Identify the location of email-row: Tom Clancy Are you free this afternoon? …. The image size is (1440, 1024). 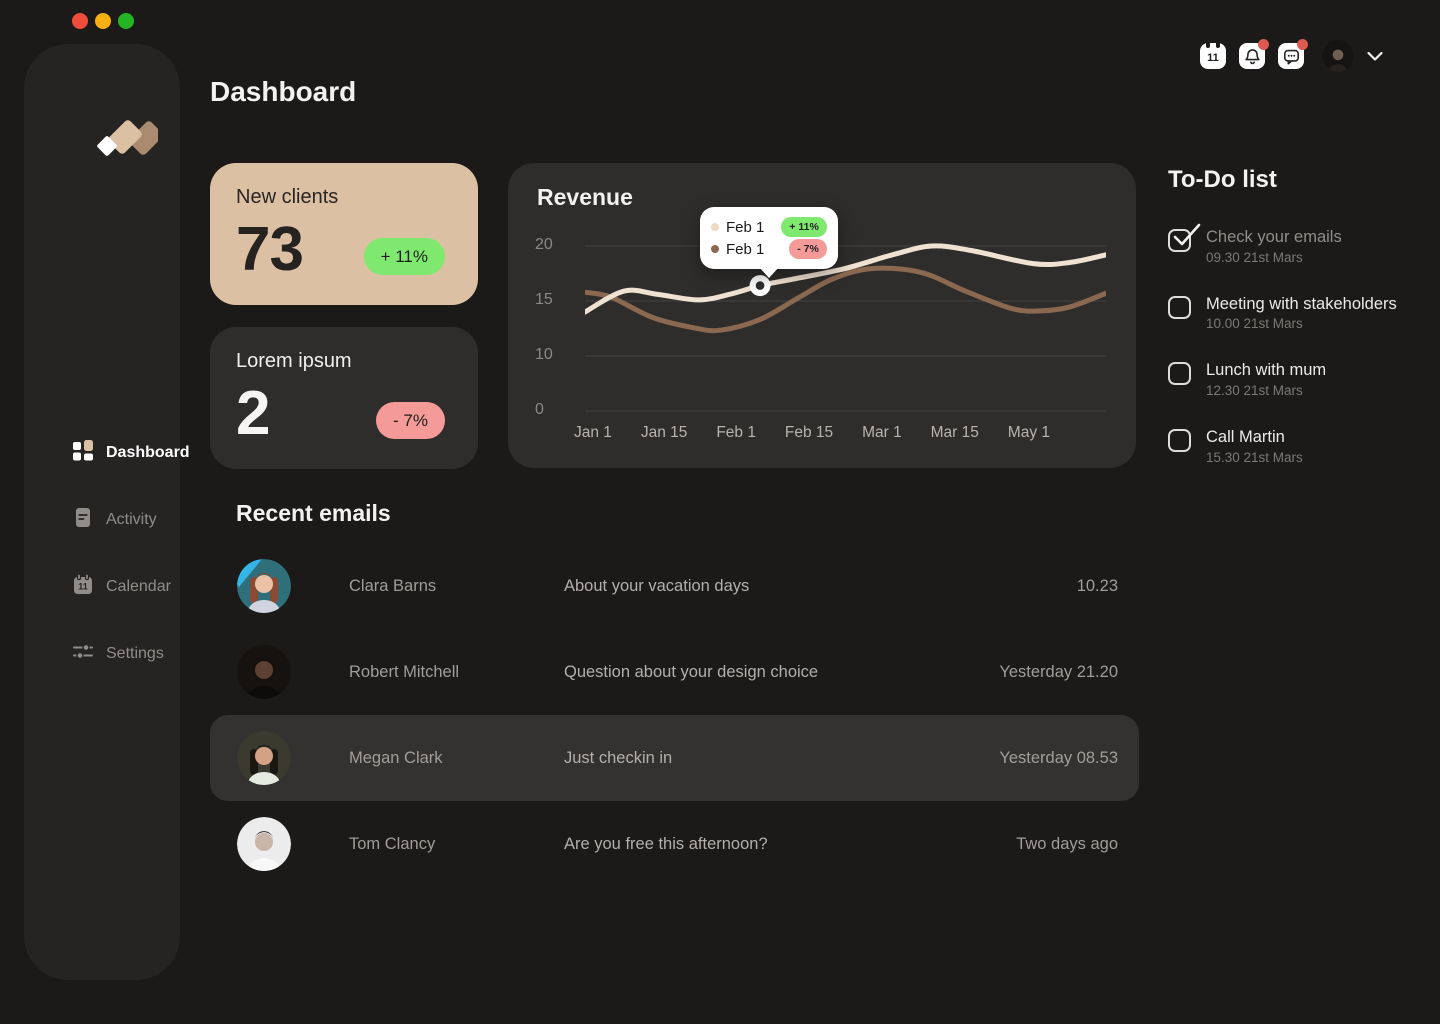
(674, 844).